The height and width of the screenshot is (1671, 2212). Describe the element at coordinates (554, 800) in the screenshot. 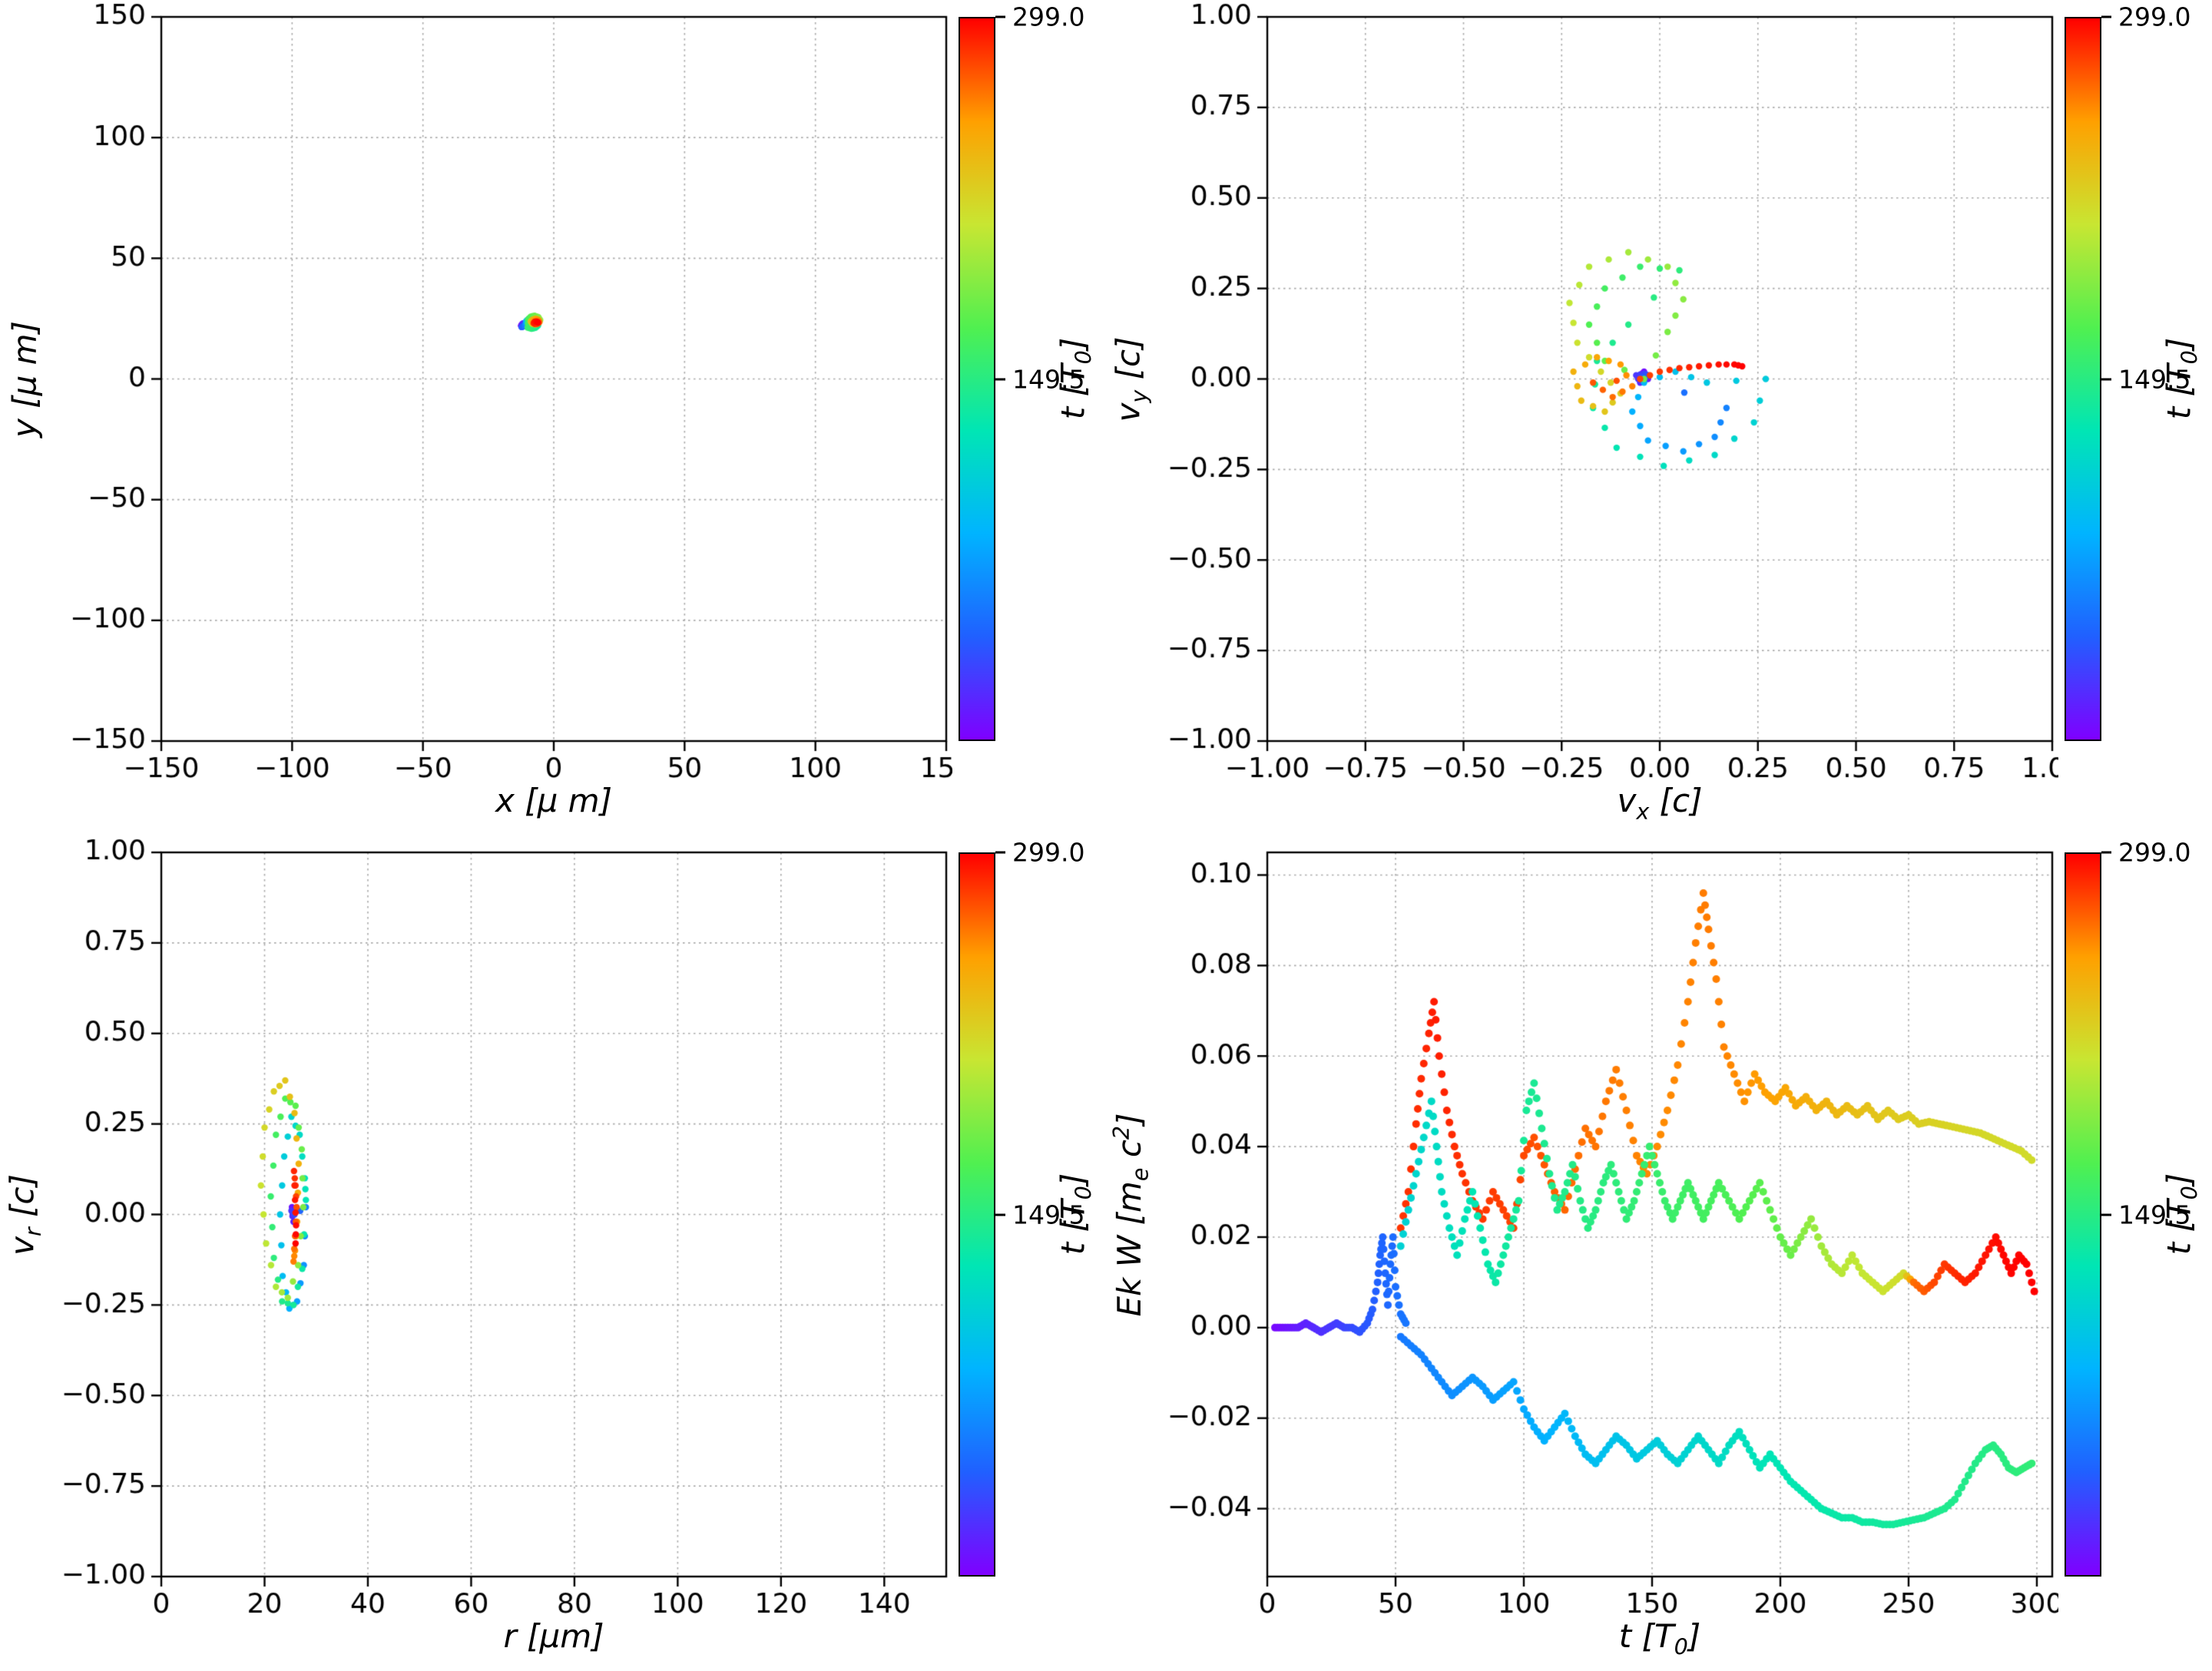

I see `x-axis-label: x [μ m]` at that location.